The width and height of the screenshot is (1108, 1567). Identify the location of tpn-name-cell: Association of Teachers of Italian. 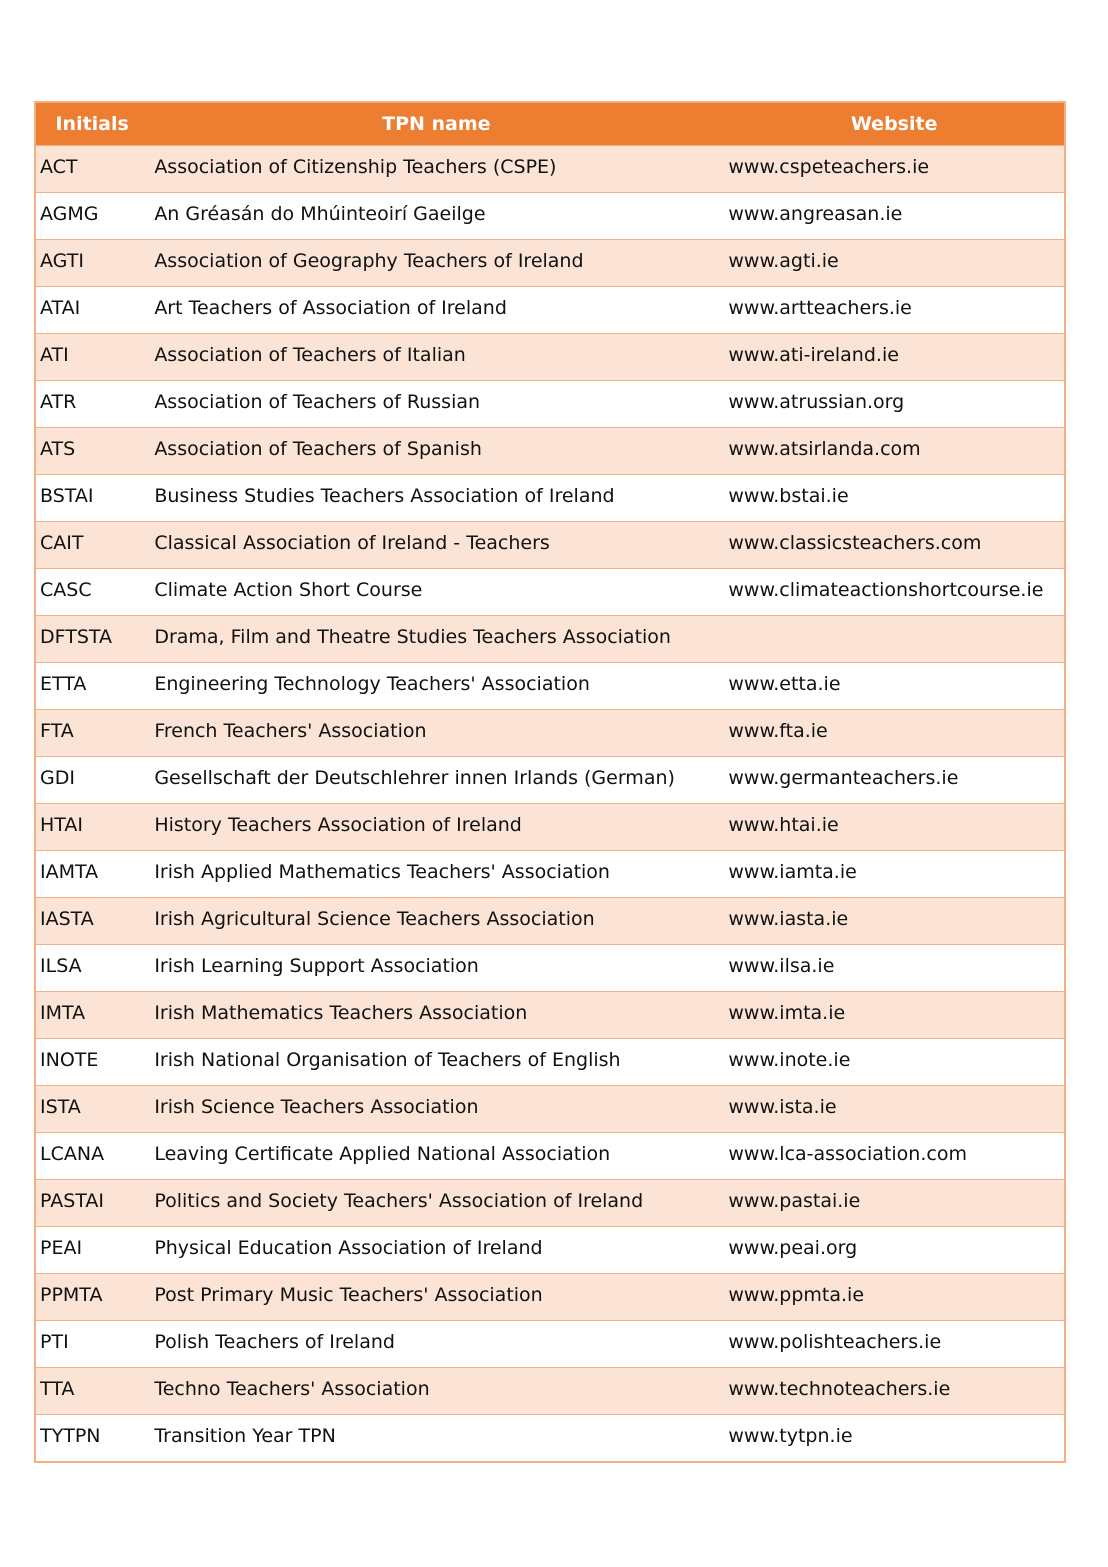
(436, 357).